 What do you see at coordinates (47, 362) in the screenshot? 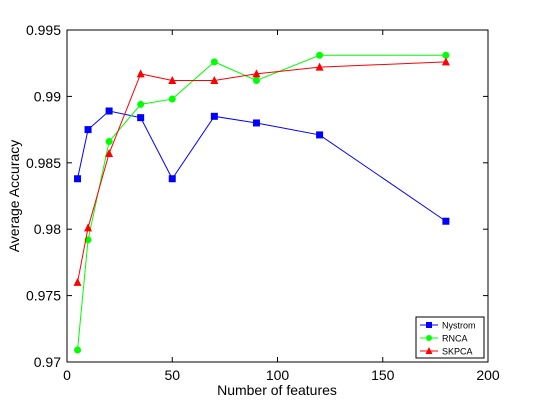
I see `y-tick-label: 0.97` at bounding box center [47, 362].